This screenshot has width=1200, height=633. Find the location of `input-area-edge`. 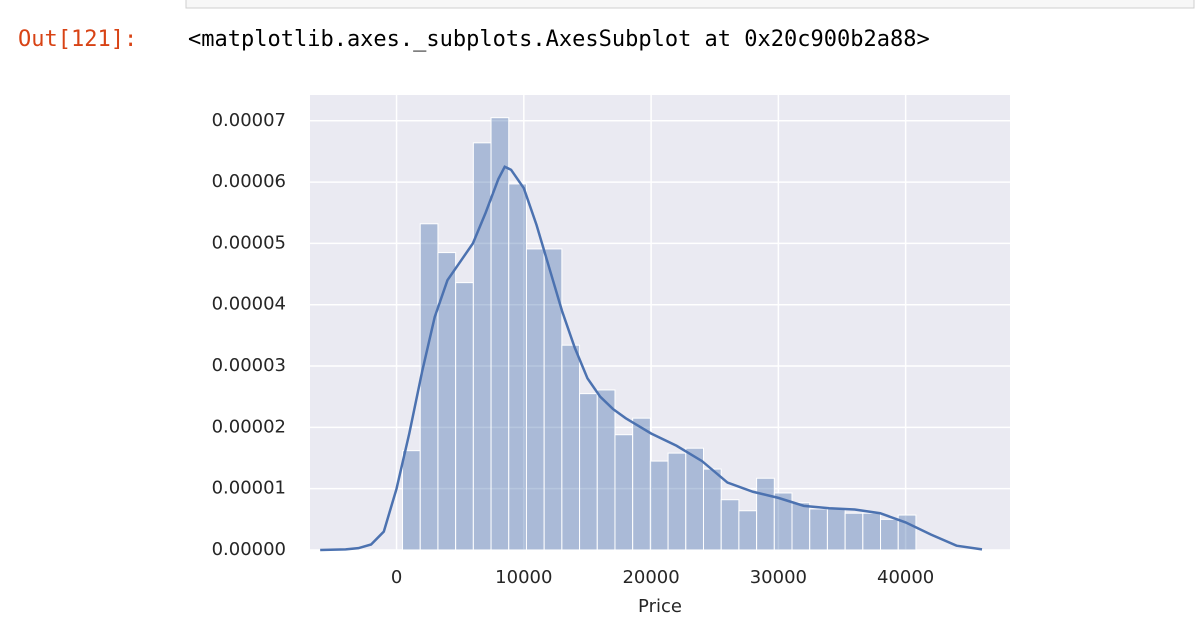

input-area-edge is located at coordinates (690, 4).